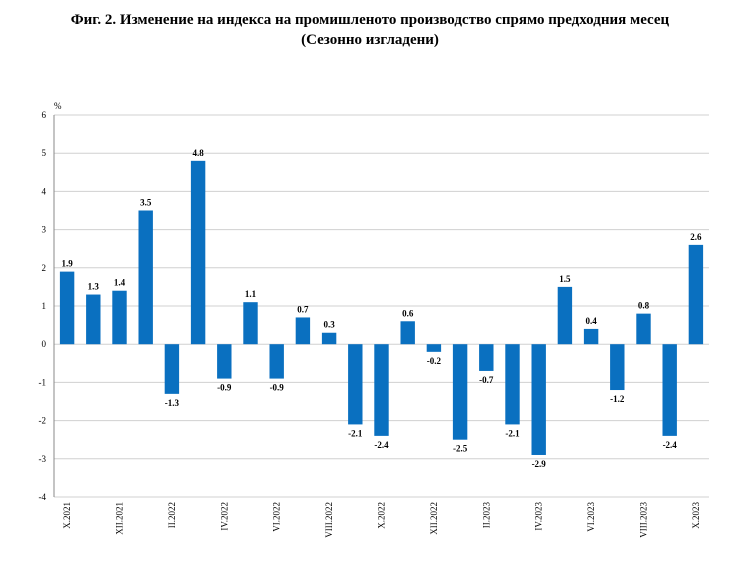  I want to click on y-tick-label: 1, so click(44, 306).